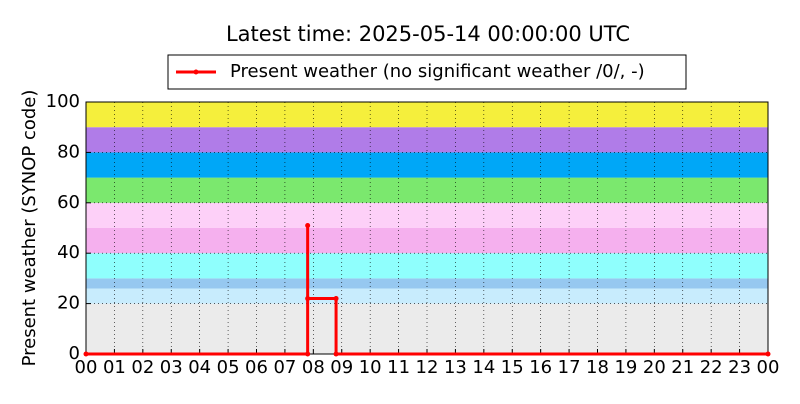 This screenshot has width=800, height=404. Describe the element at coordinates (196, 72) in the screenshot. I see `legend-marker` at that location.